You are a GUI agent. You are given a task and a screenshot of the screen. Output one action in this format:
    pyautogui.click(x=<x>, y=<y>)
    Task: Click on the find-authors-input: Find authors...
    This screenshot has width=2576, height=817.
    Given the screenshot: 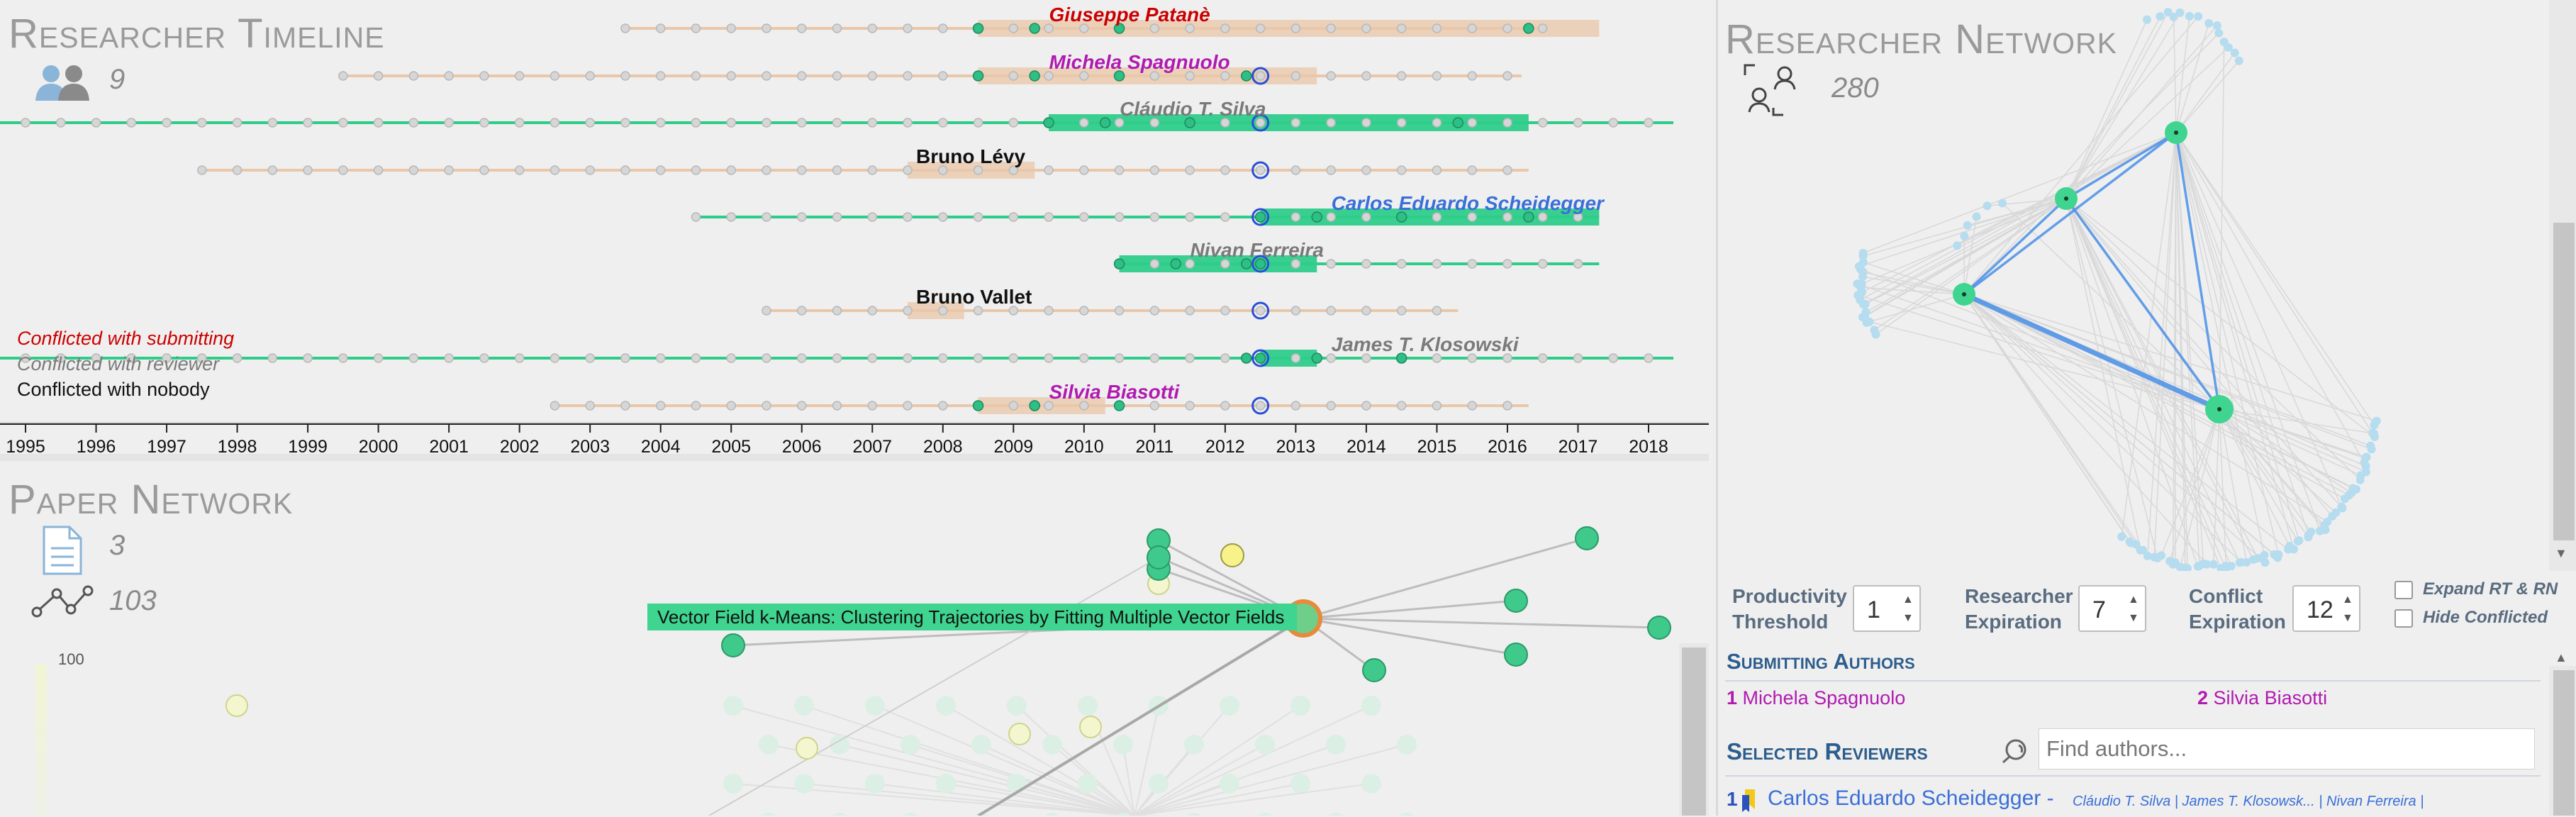 What is the action you would take?
    pyautogui.click(x=2287, y=748)
    